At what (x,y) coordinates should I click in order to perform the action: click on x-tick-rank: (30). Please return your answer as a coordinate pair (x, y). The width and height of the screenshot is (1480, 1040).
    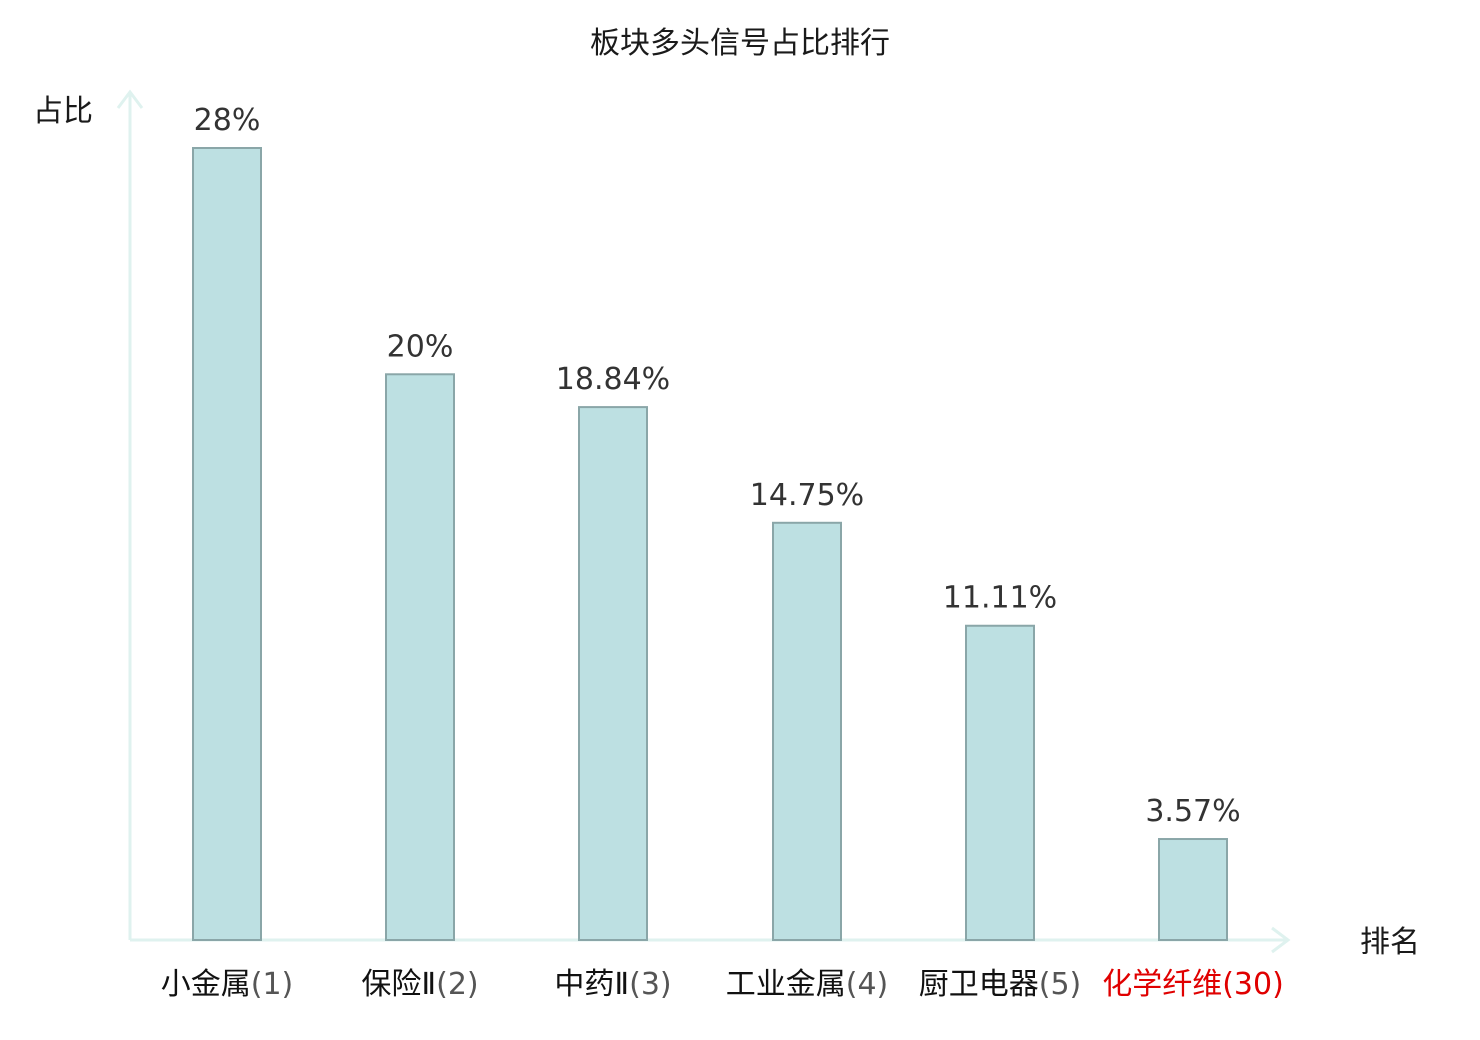
    Looking at the image, I should click on (1253, 984).